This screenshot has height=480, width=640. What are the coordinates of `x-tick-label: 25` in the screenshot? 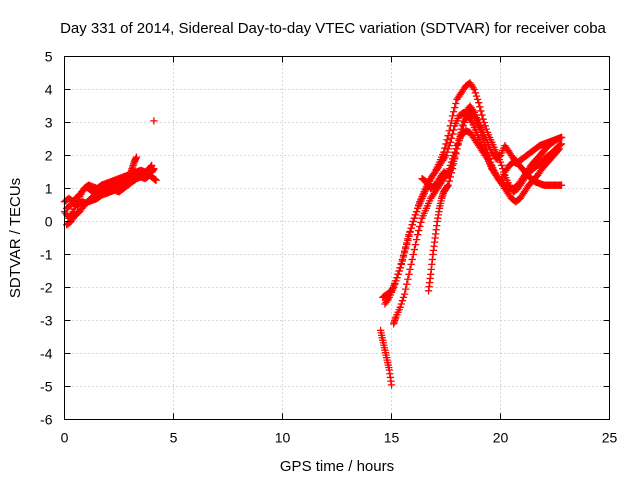 It's located at (610, 438).